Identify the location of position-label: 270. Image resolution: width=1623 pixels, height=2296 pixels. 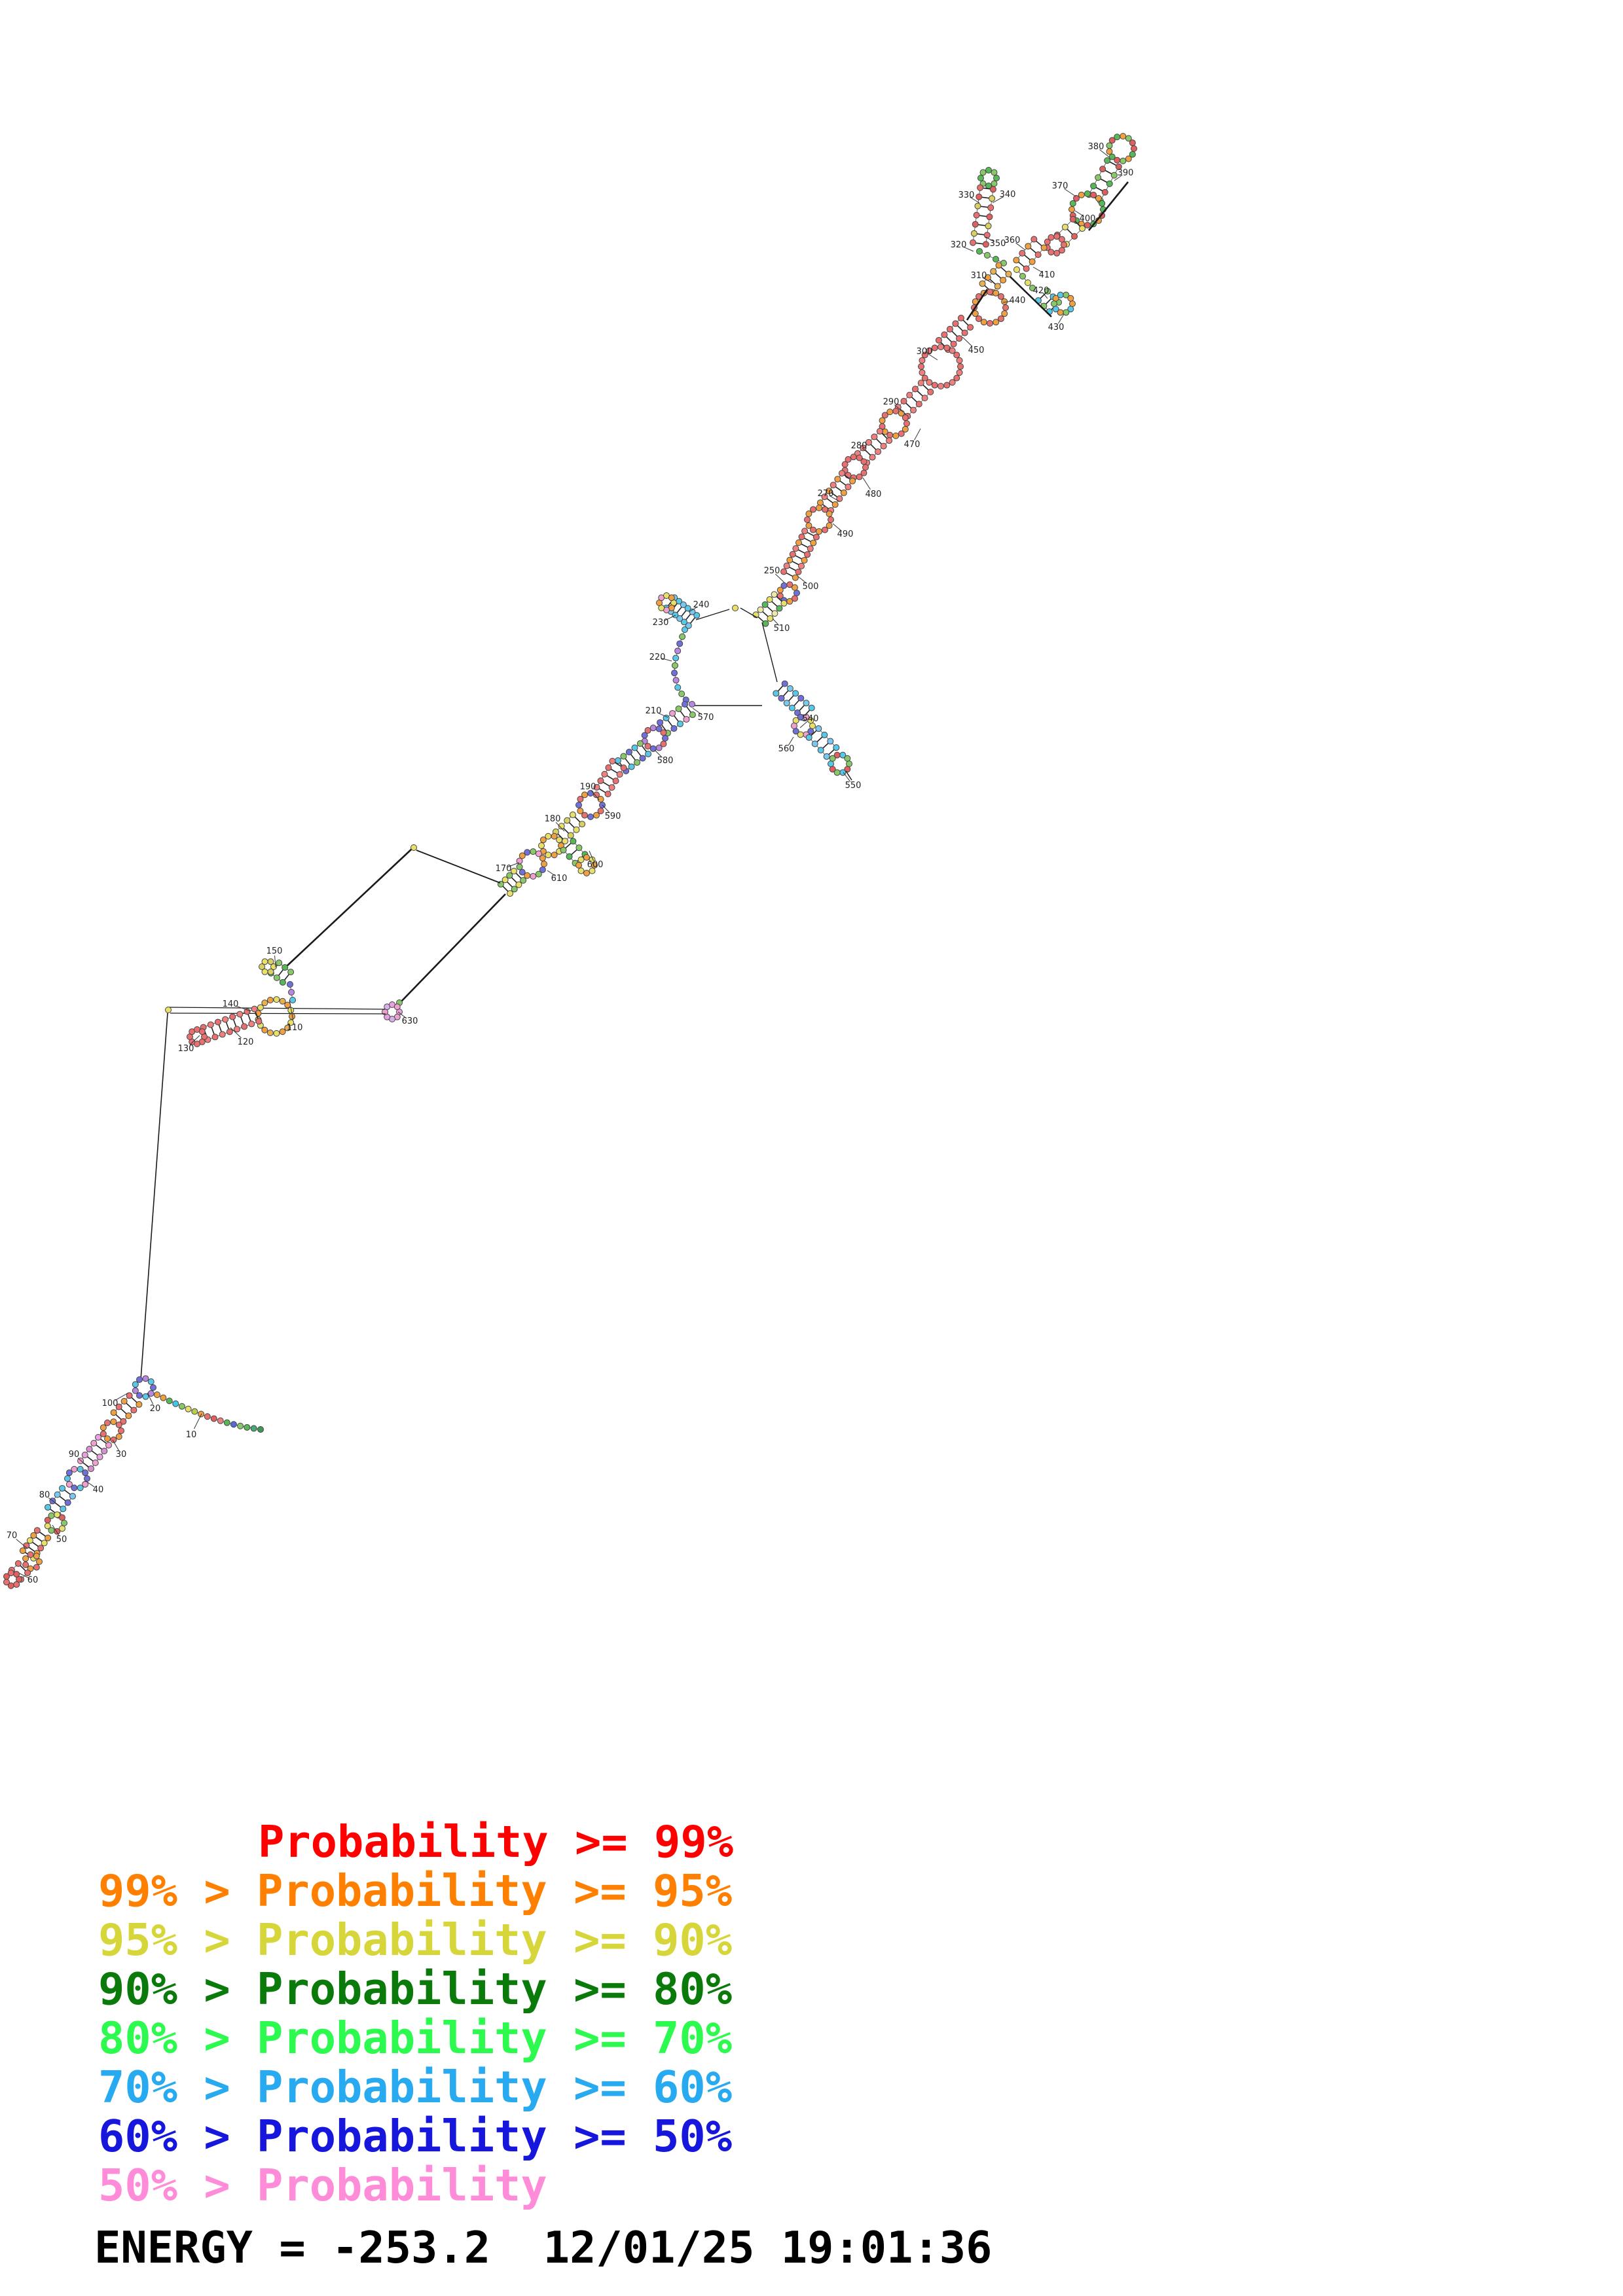
(826, 494).